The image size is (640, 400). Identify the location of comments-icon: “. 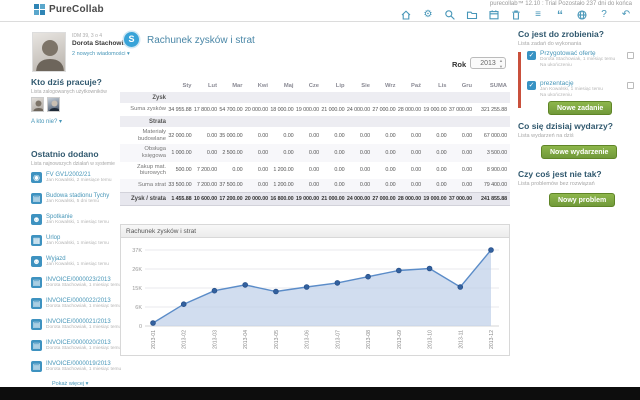
(560, 14).